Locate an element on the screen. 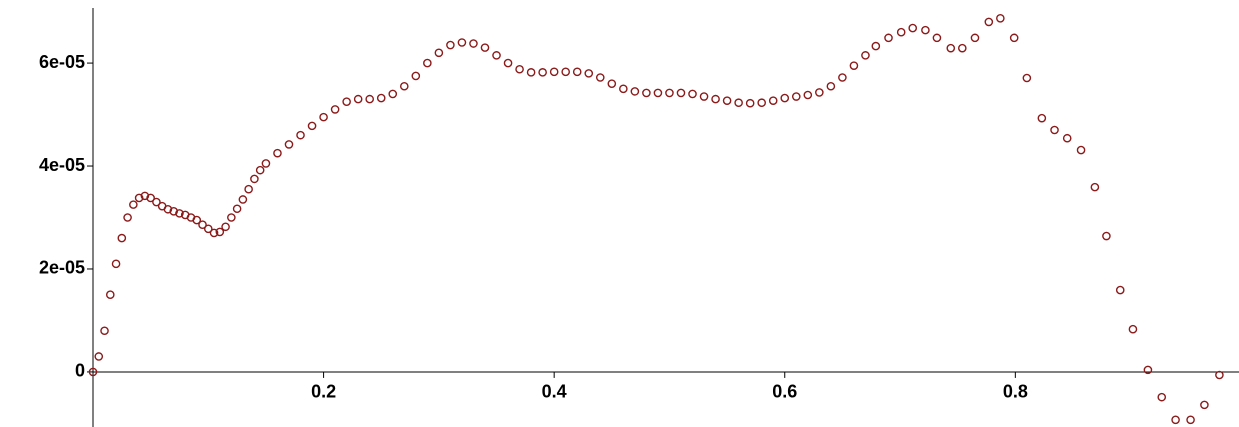  x-tick-label: 0.4 is located at coordinates (554, 392).